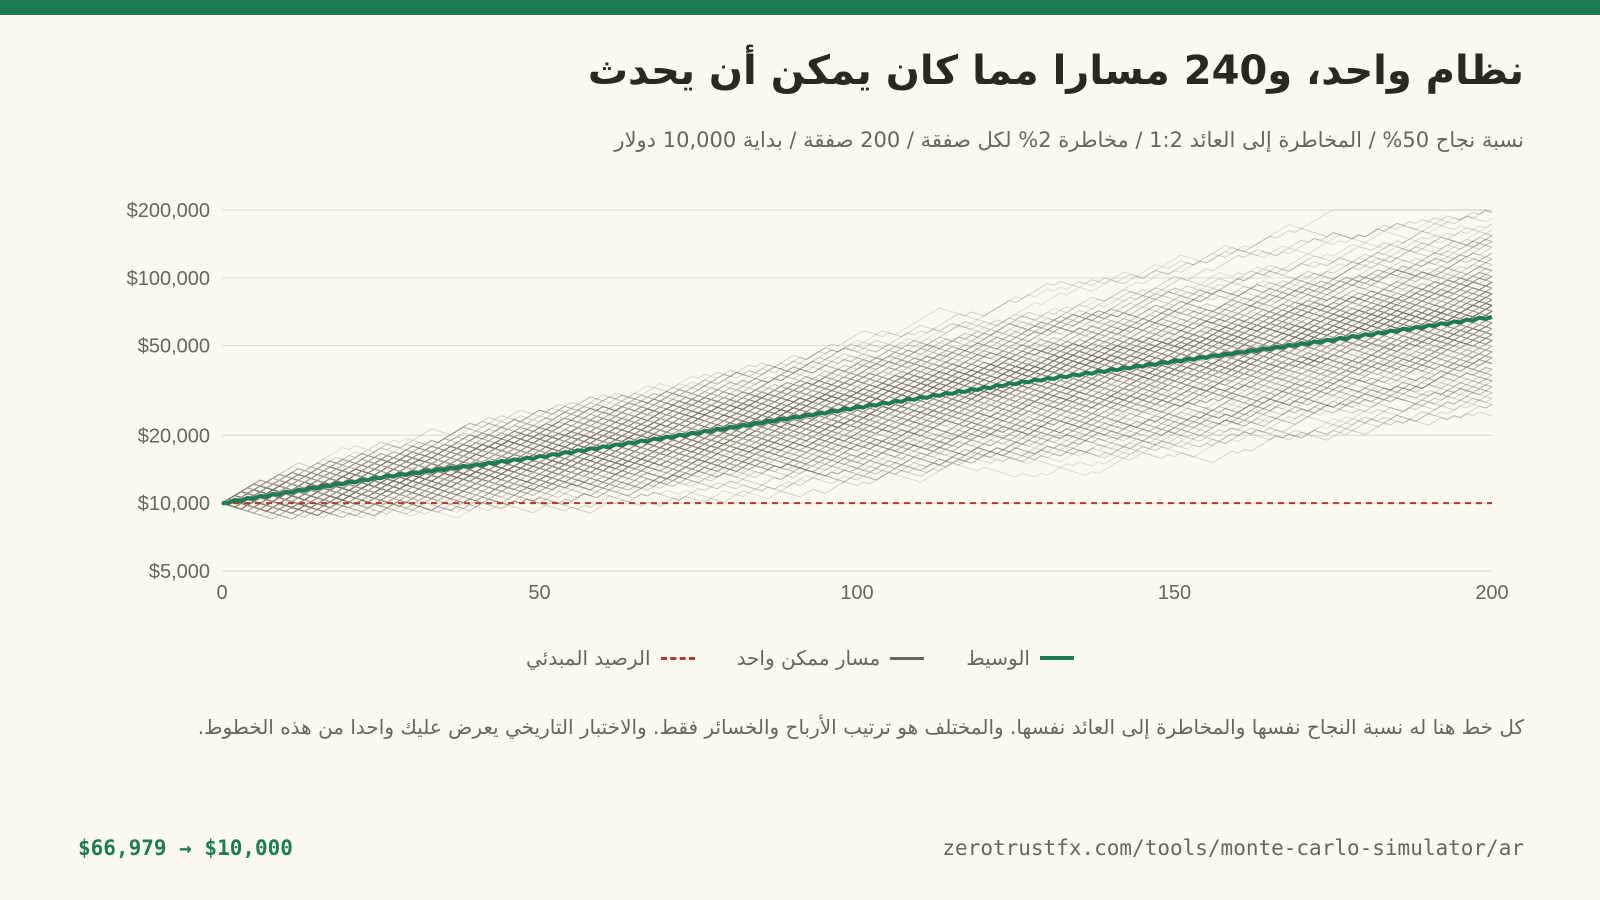  I want to click on path-swatch, so click(907, 658).